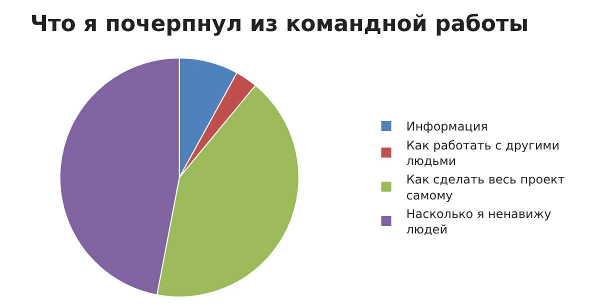 The image size is (604, 307). Describe the element at coordinates (483, 153) in the screenshot. I see `legend-label: Как работать с другими людьми` at that location.